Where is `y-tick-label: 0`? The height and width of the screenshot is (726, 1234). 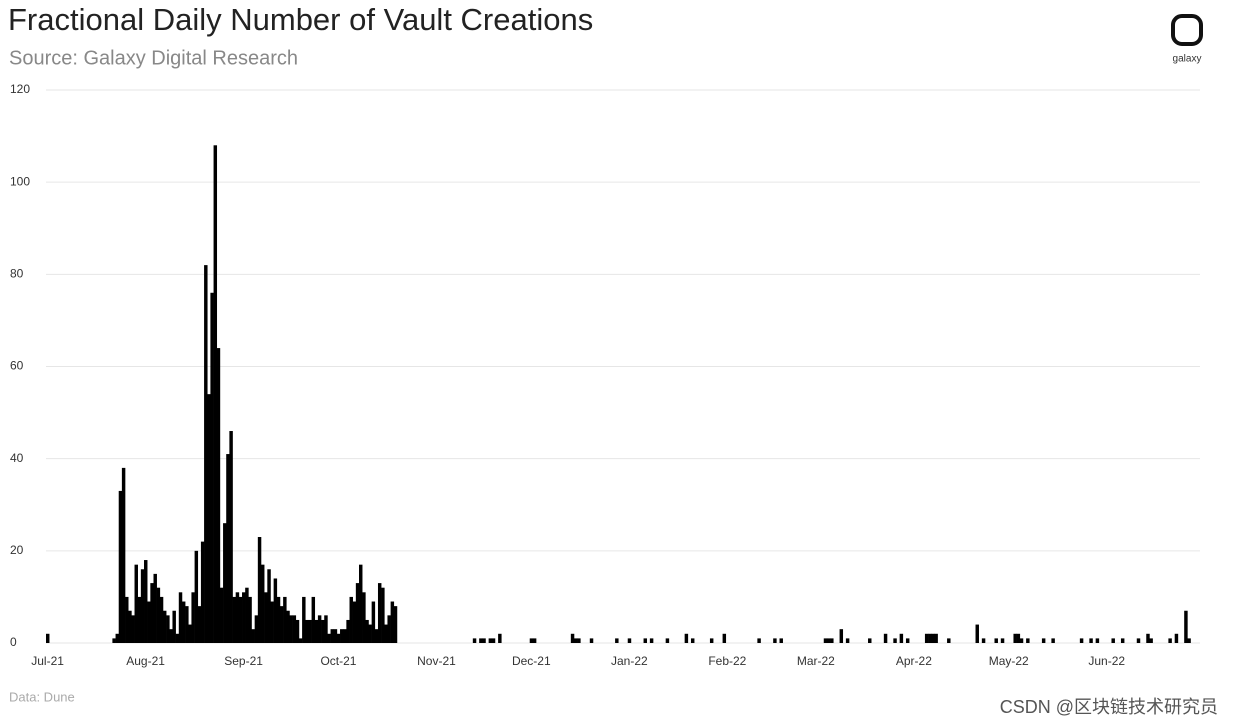
y-tick-label: 0 is located at coordinates (13, 642).